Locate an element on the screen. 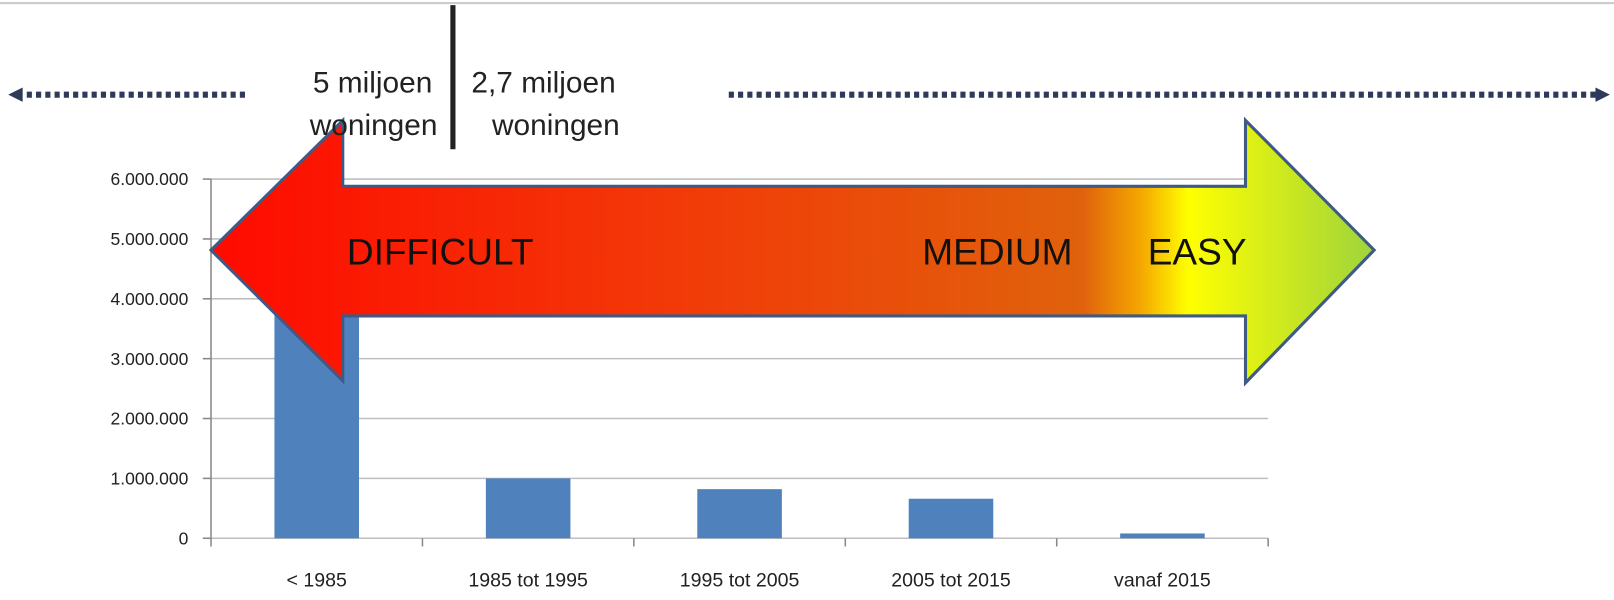  x-tick-label: 2005 tot 2015 is located at coordinates (951, 581).